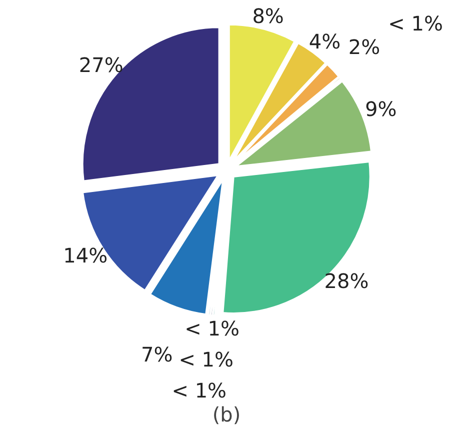 The image size is (452, 428). Describe the element at coordinates (101, 64) in the screenshot. I see `data-label: 27%` at that location.